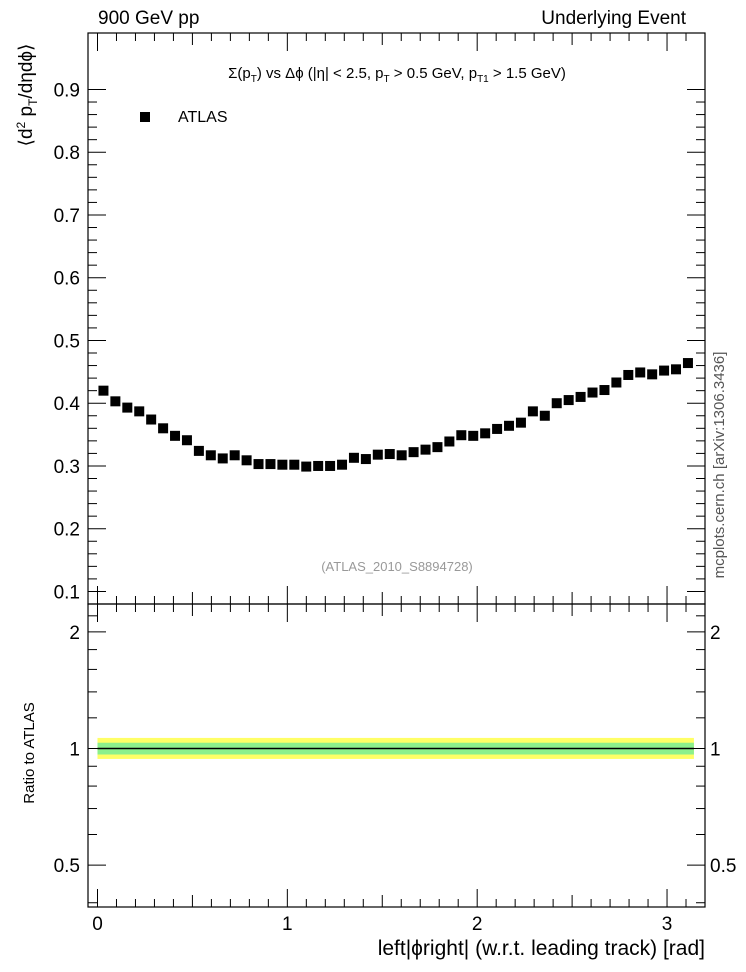 The width and height of the screenshot is (746, 972). What do you see at coordinates (67, 341) in the screenshot?
I see `y-tick-label: 0.5` at bounding box center [67, 341].